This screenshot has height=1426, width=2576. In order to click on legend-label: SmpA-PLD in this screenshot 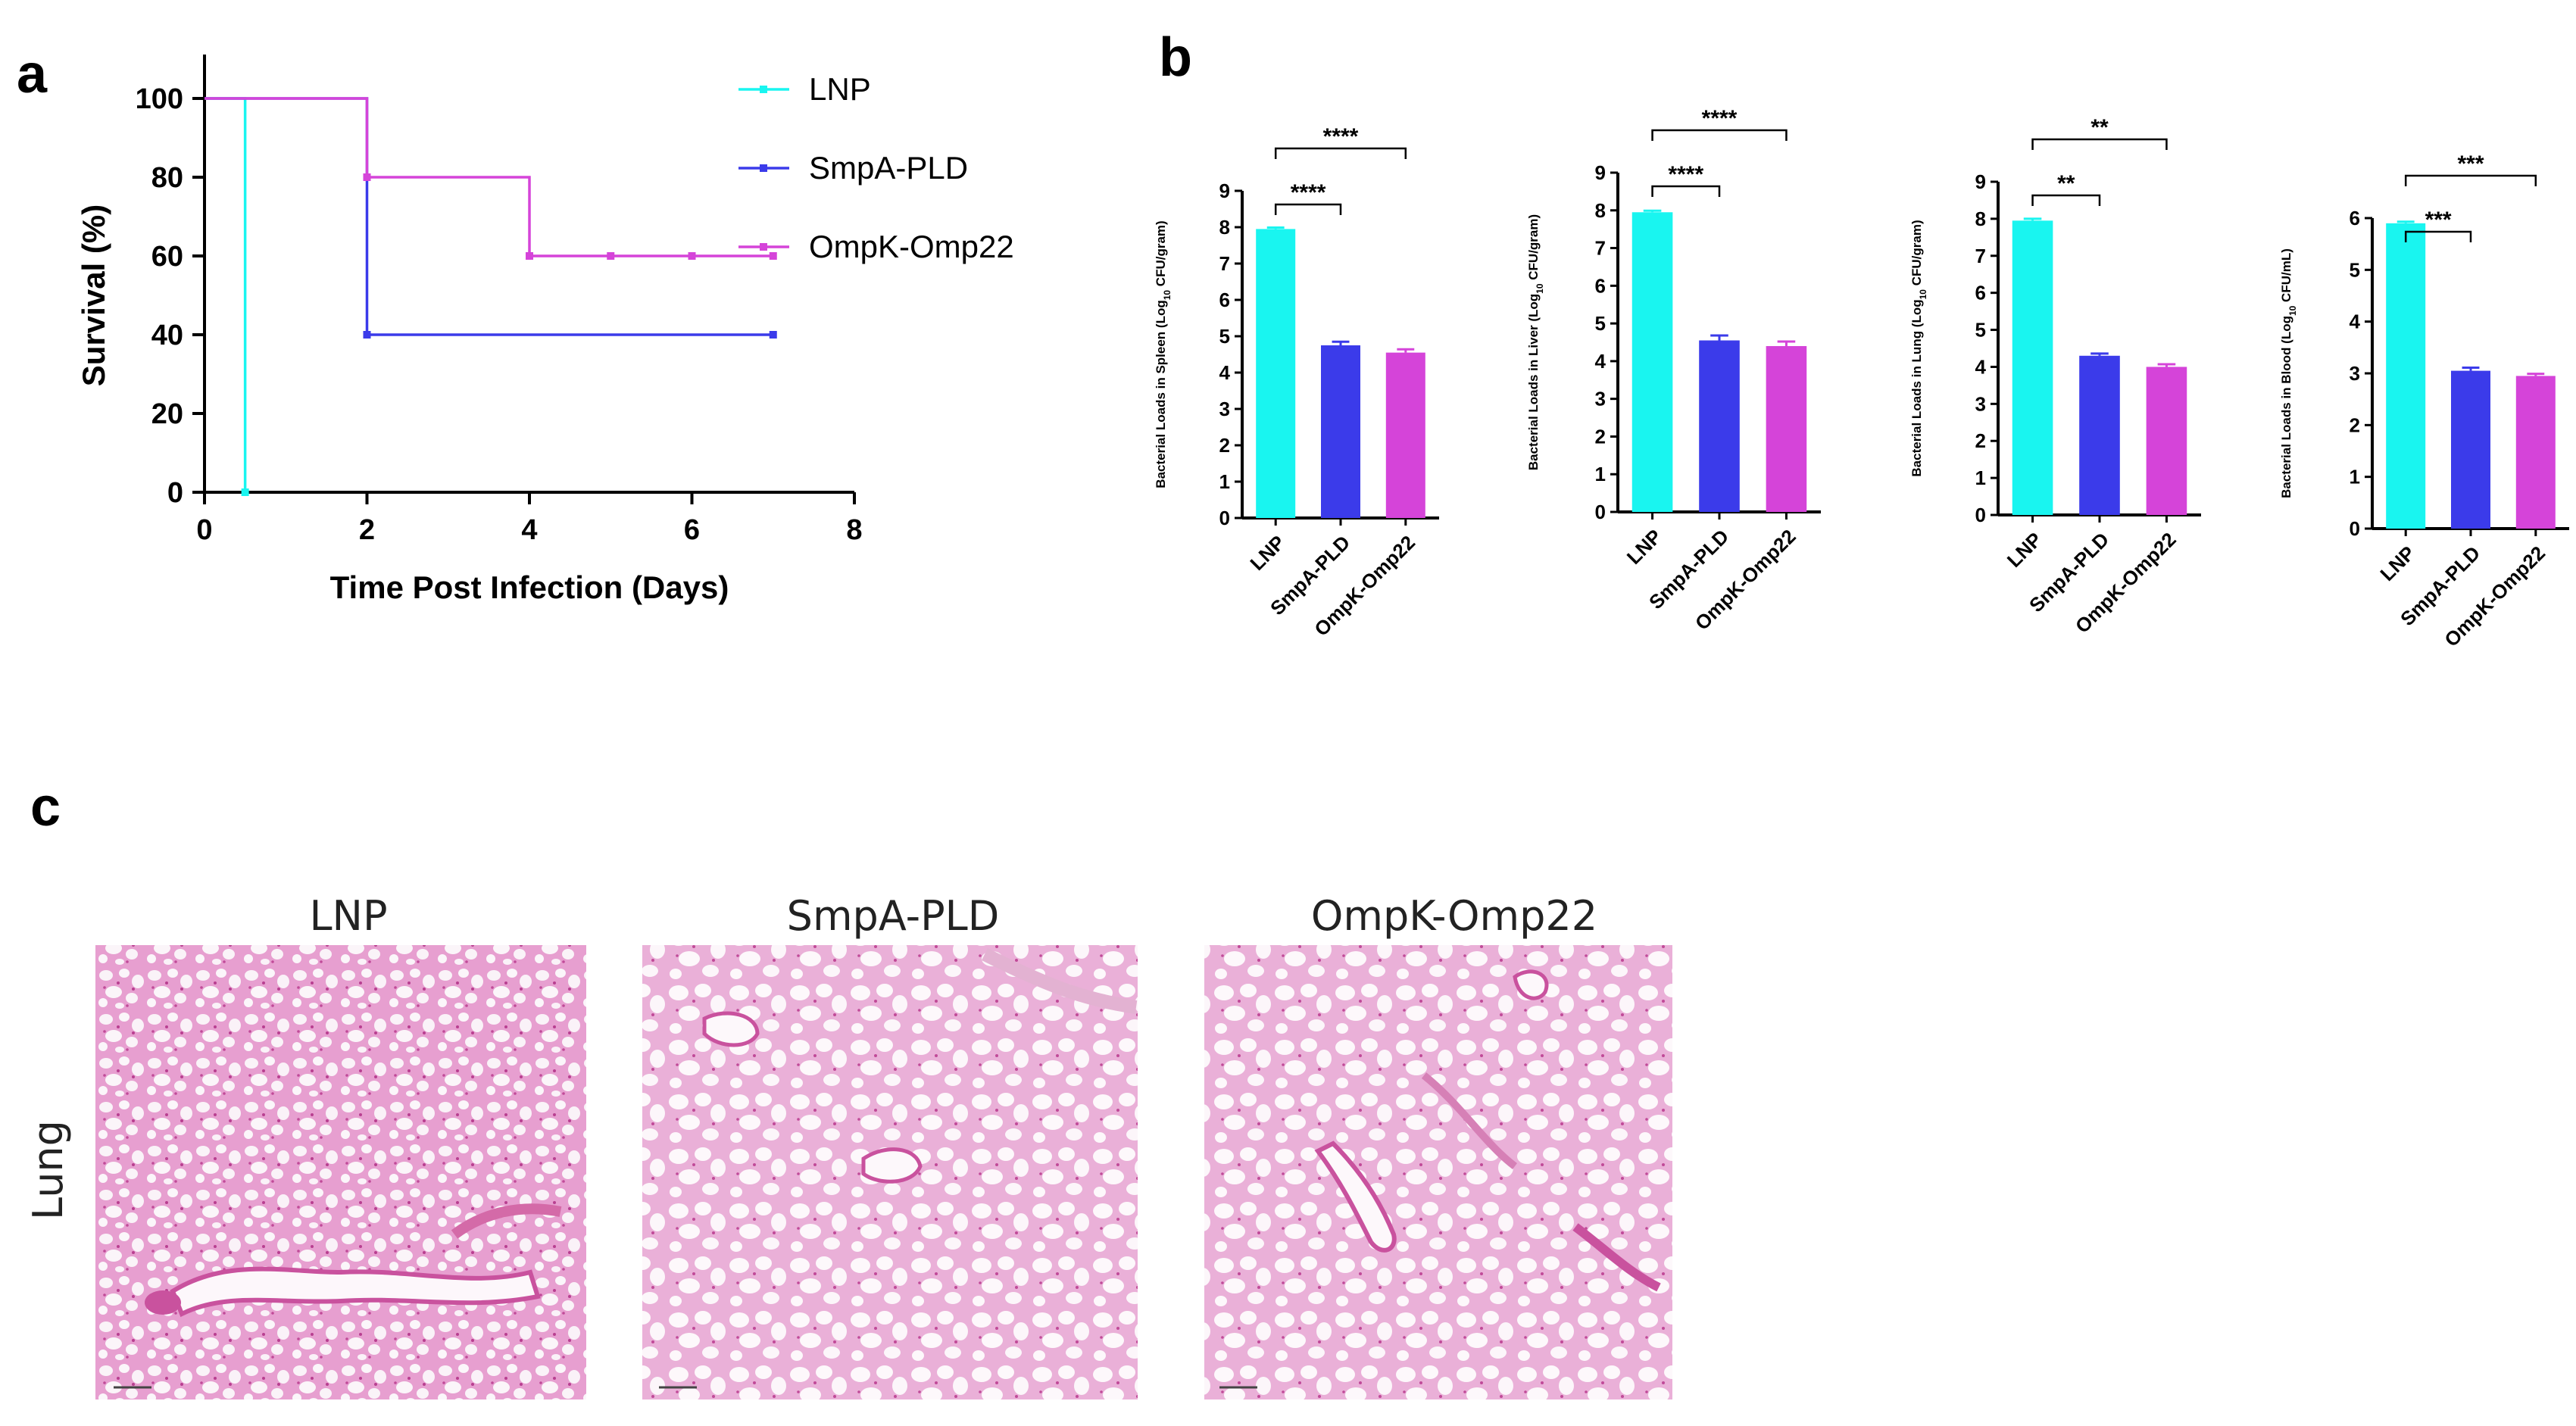, I will do `click(888, 168)`.